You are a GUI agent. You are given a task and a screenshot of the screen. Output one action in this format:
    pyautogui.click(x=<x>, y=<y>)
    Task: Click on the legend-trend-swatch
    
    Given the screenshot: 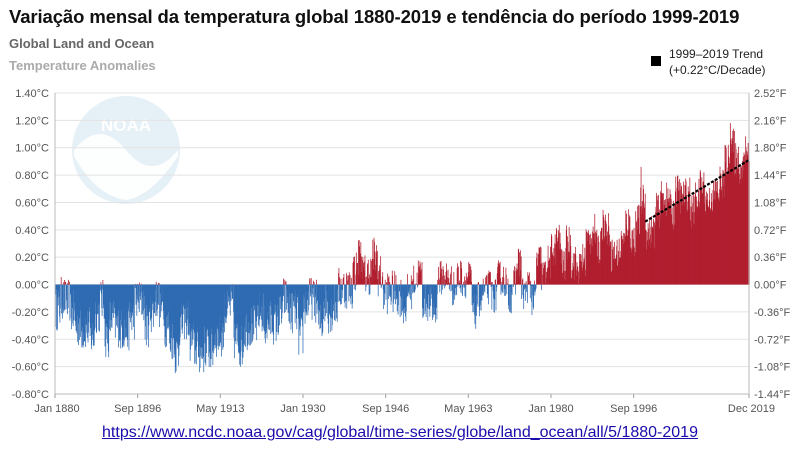 What is the action you would take?
    pyautogui.click(x=656, y=61)
    